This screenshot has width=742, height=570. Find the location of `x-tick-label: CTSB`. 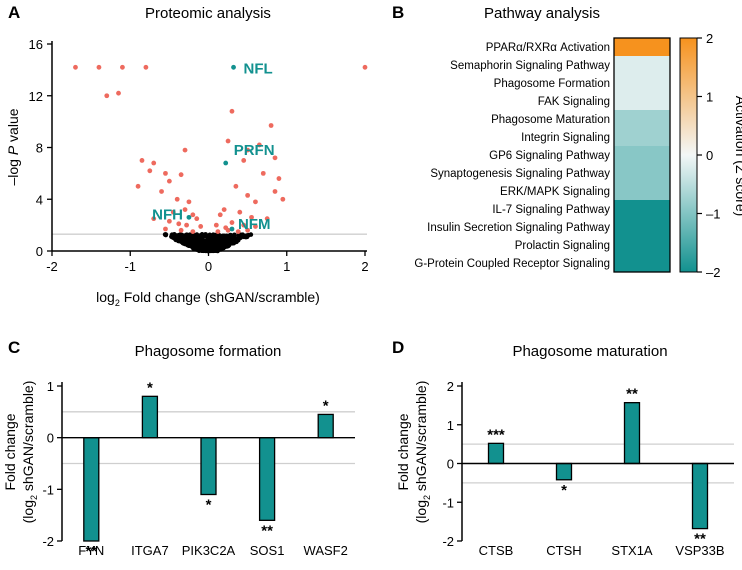

x-tick-label: CTSB is located at coordinates (496, 550).